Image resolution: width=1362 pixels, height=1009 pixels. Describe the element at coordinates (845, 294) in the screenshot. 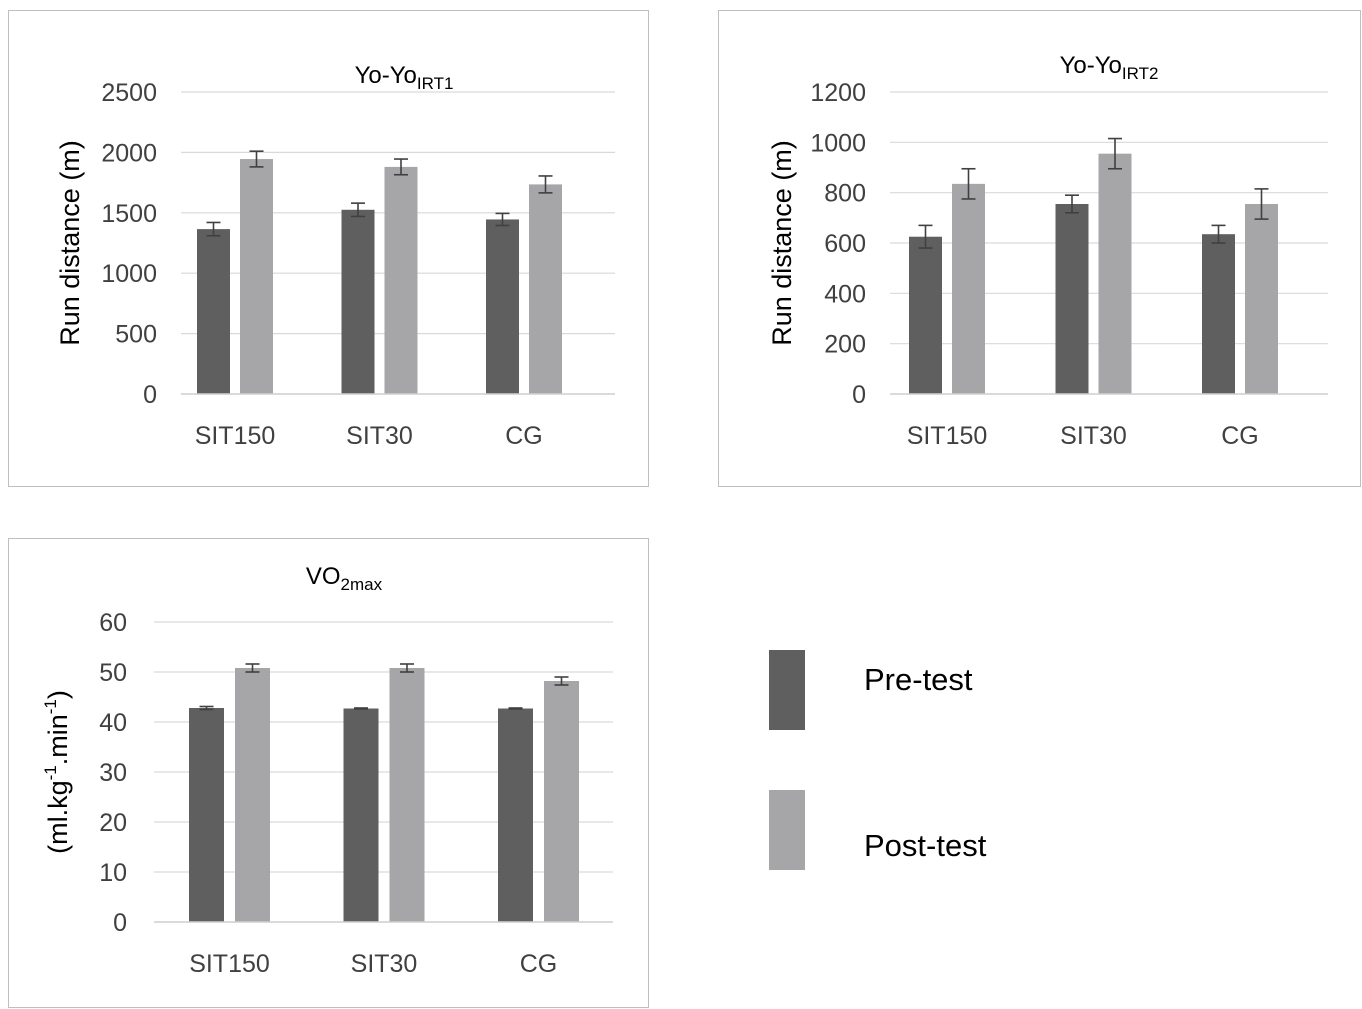

I see `y-tick-label: 400` at that location.